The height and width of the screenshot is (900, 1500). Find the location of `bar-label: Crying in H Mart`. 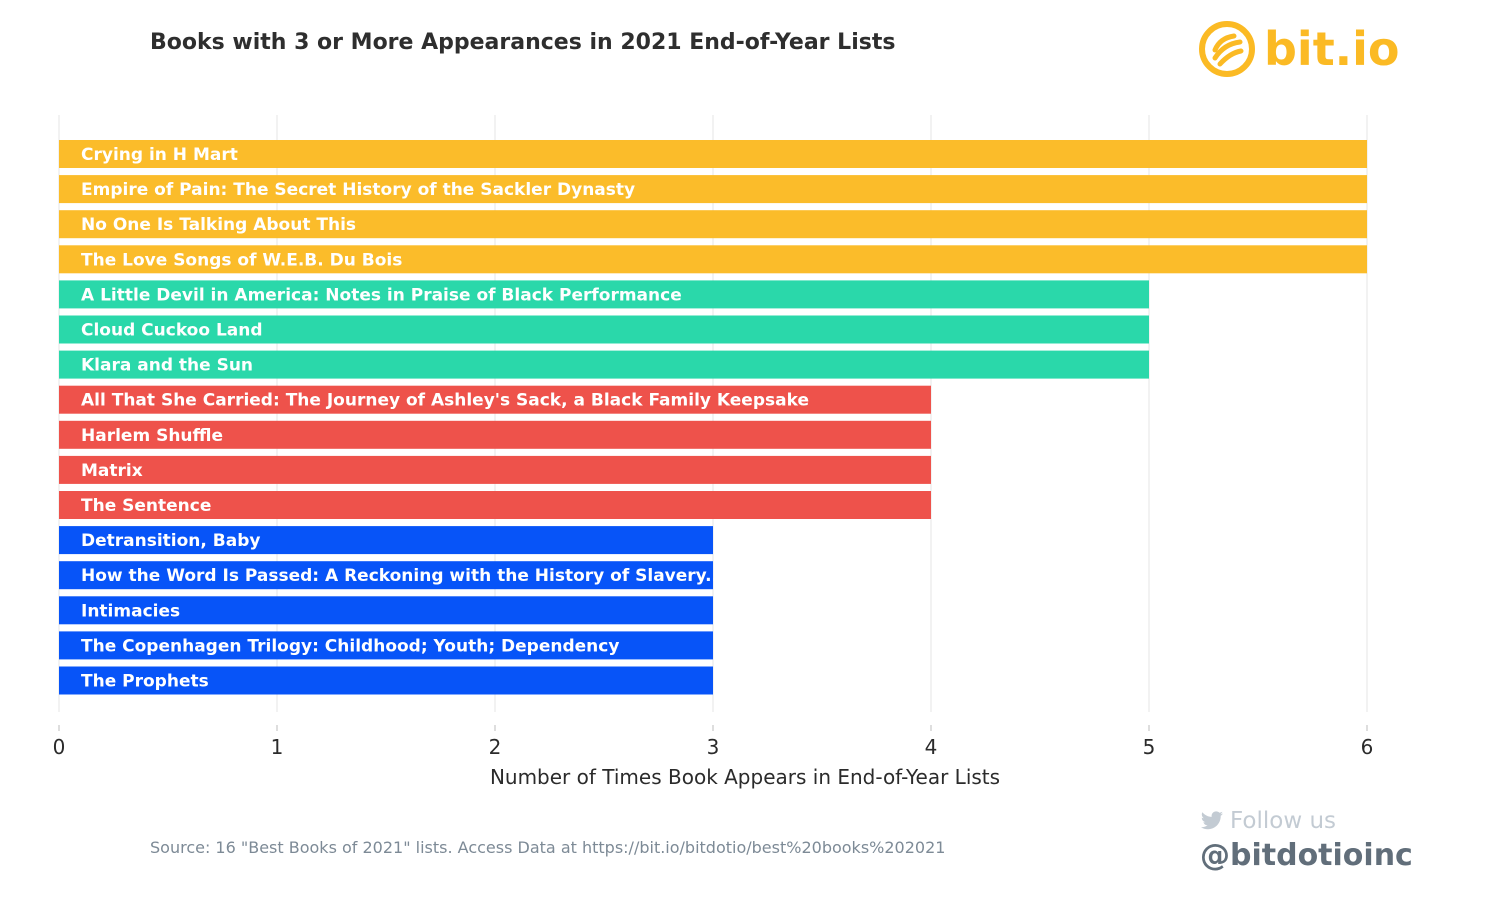

bar-label: Crying in H Mart is located at coordinates (159, 155).